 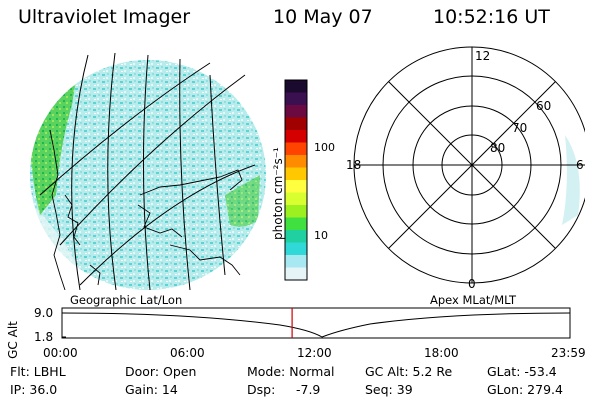 What do you see at coordinates (126, 300) in the screenshot?
I see `geographic-projection-label: Geographic Lat/Lon` at bounding box center [126, 300].